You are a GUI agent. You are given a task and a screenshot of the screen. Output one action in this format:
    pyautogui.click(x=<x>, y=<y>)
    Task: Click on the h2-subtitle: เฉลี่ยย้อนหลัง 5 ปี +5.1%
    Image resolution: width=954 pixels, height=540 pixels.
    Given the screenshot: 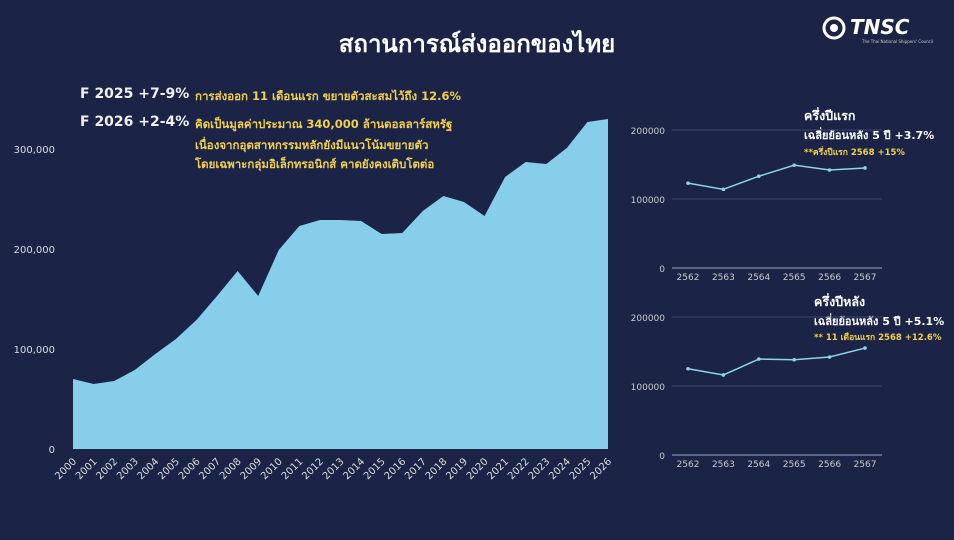 What is the action you would take?
    pyautogui.click(x=879, y=321)
    